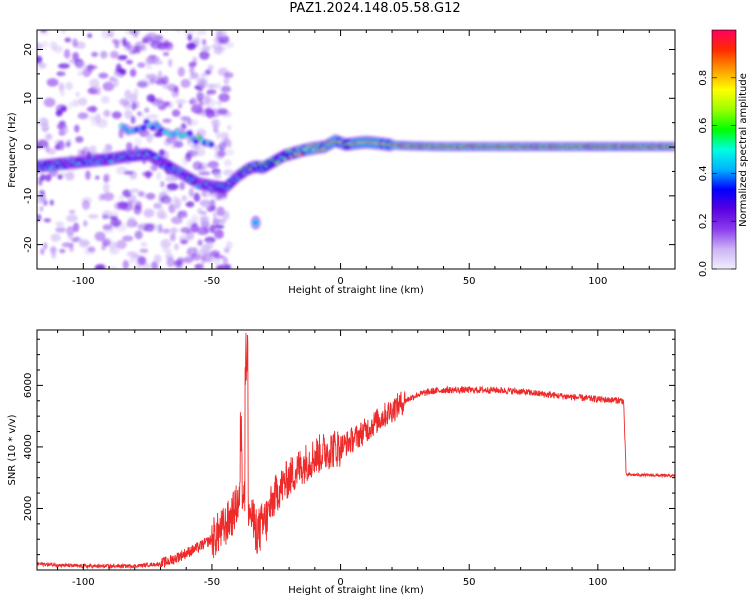 The width and height of the screenshot is (750, 600). Describe the element at coordinates (340, 582) in the screenshot. I see `x-tick-label: 0` at that location.